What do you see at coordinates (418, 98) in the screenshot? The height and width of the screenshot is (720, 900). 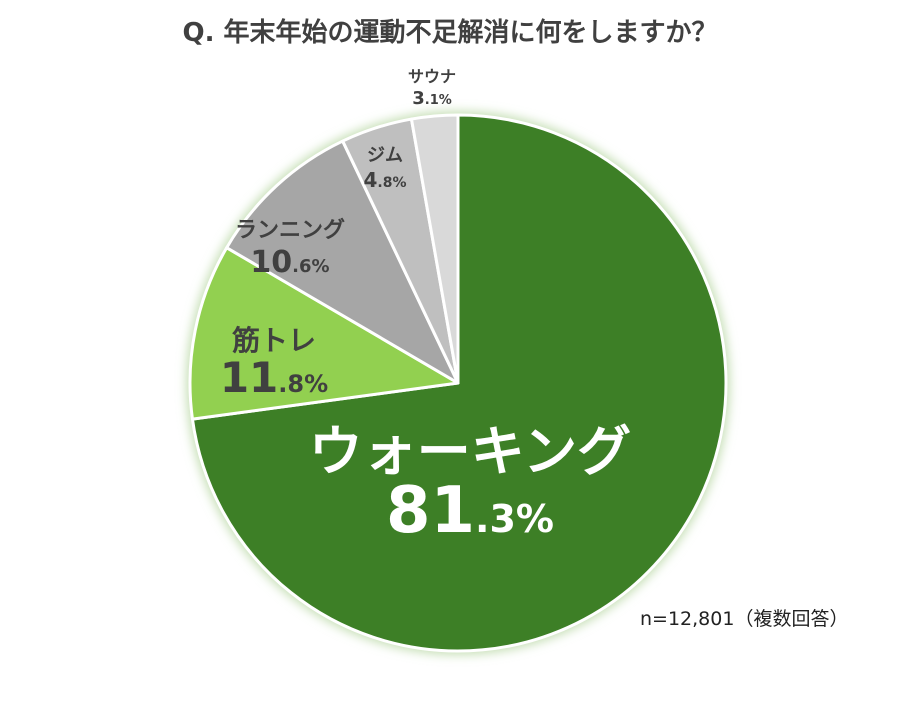 I see `slice-value-integer: 3` at bounding box center [418, 98].